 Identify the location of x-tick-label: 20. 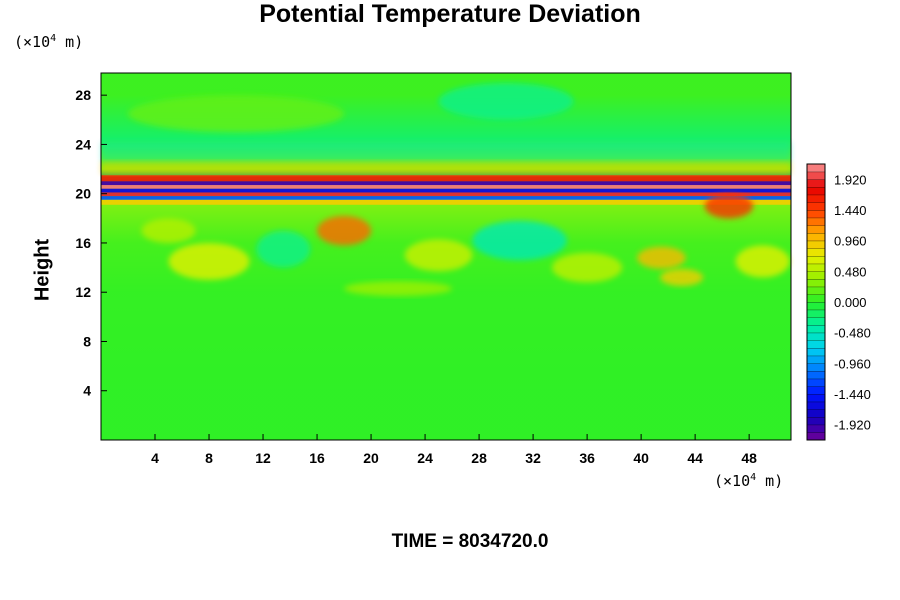
(371, 458).